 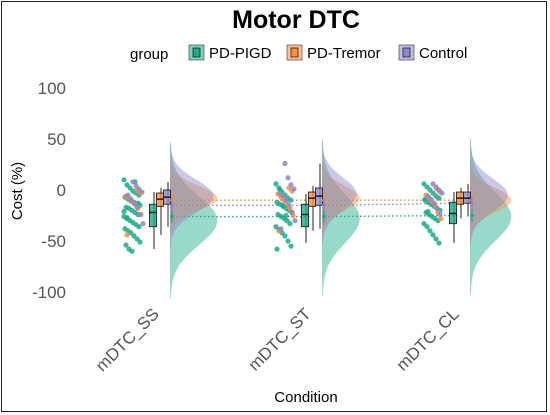 What do you see at coordinates (240, 53) in the screenshot?
I see `legend-label: PD-PIGD` at bounding box center [240, 53].